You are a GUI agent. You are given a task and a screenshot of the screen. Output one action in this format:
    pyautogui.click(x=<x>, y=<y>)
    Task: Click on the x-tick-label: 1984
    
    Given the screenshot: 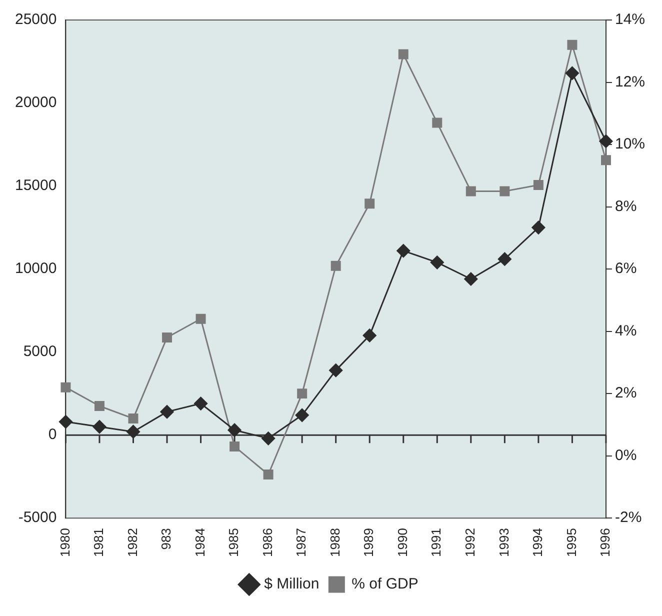 What is the action you would take?
    pyautogui.click(x=200, y=542)
    